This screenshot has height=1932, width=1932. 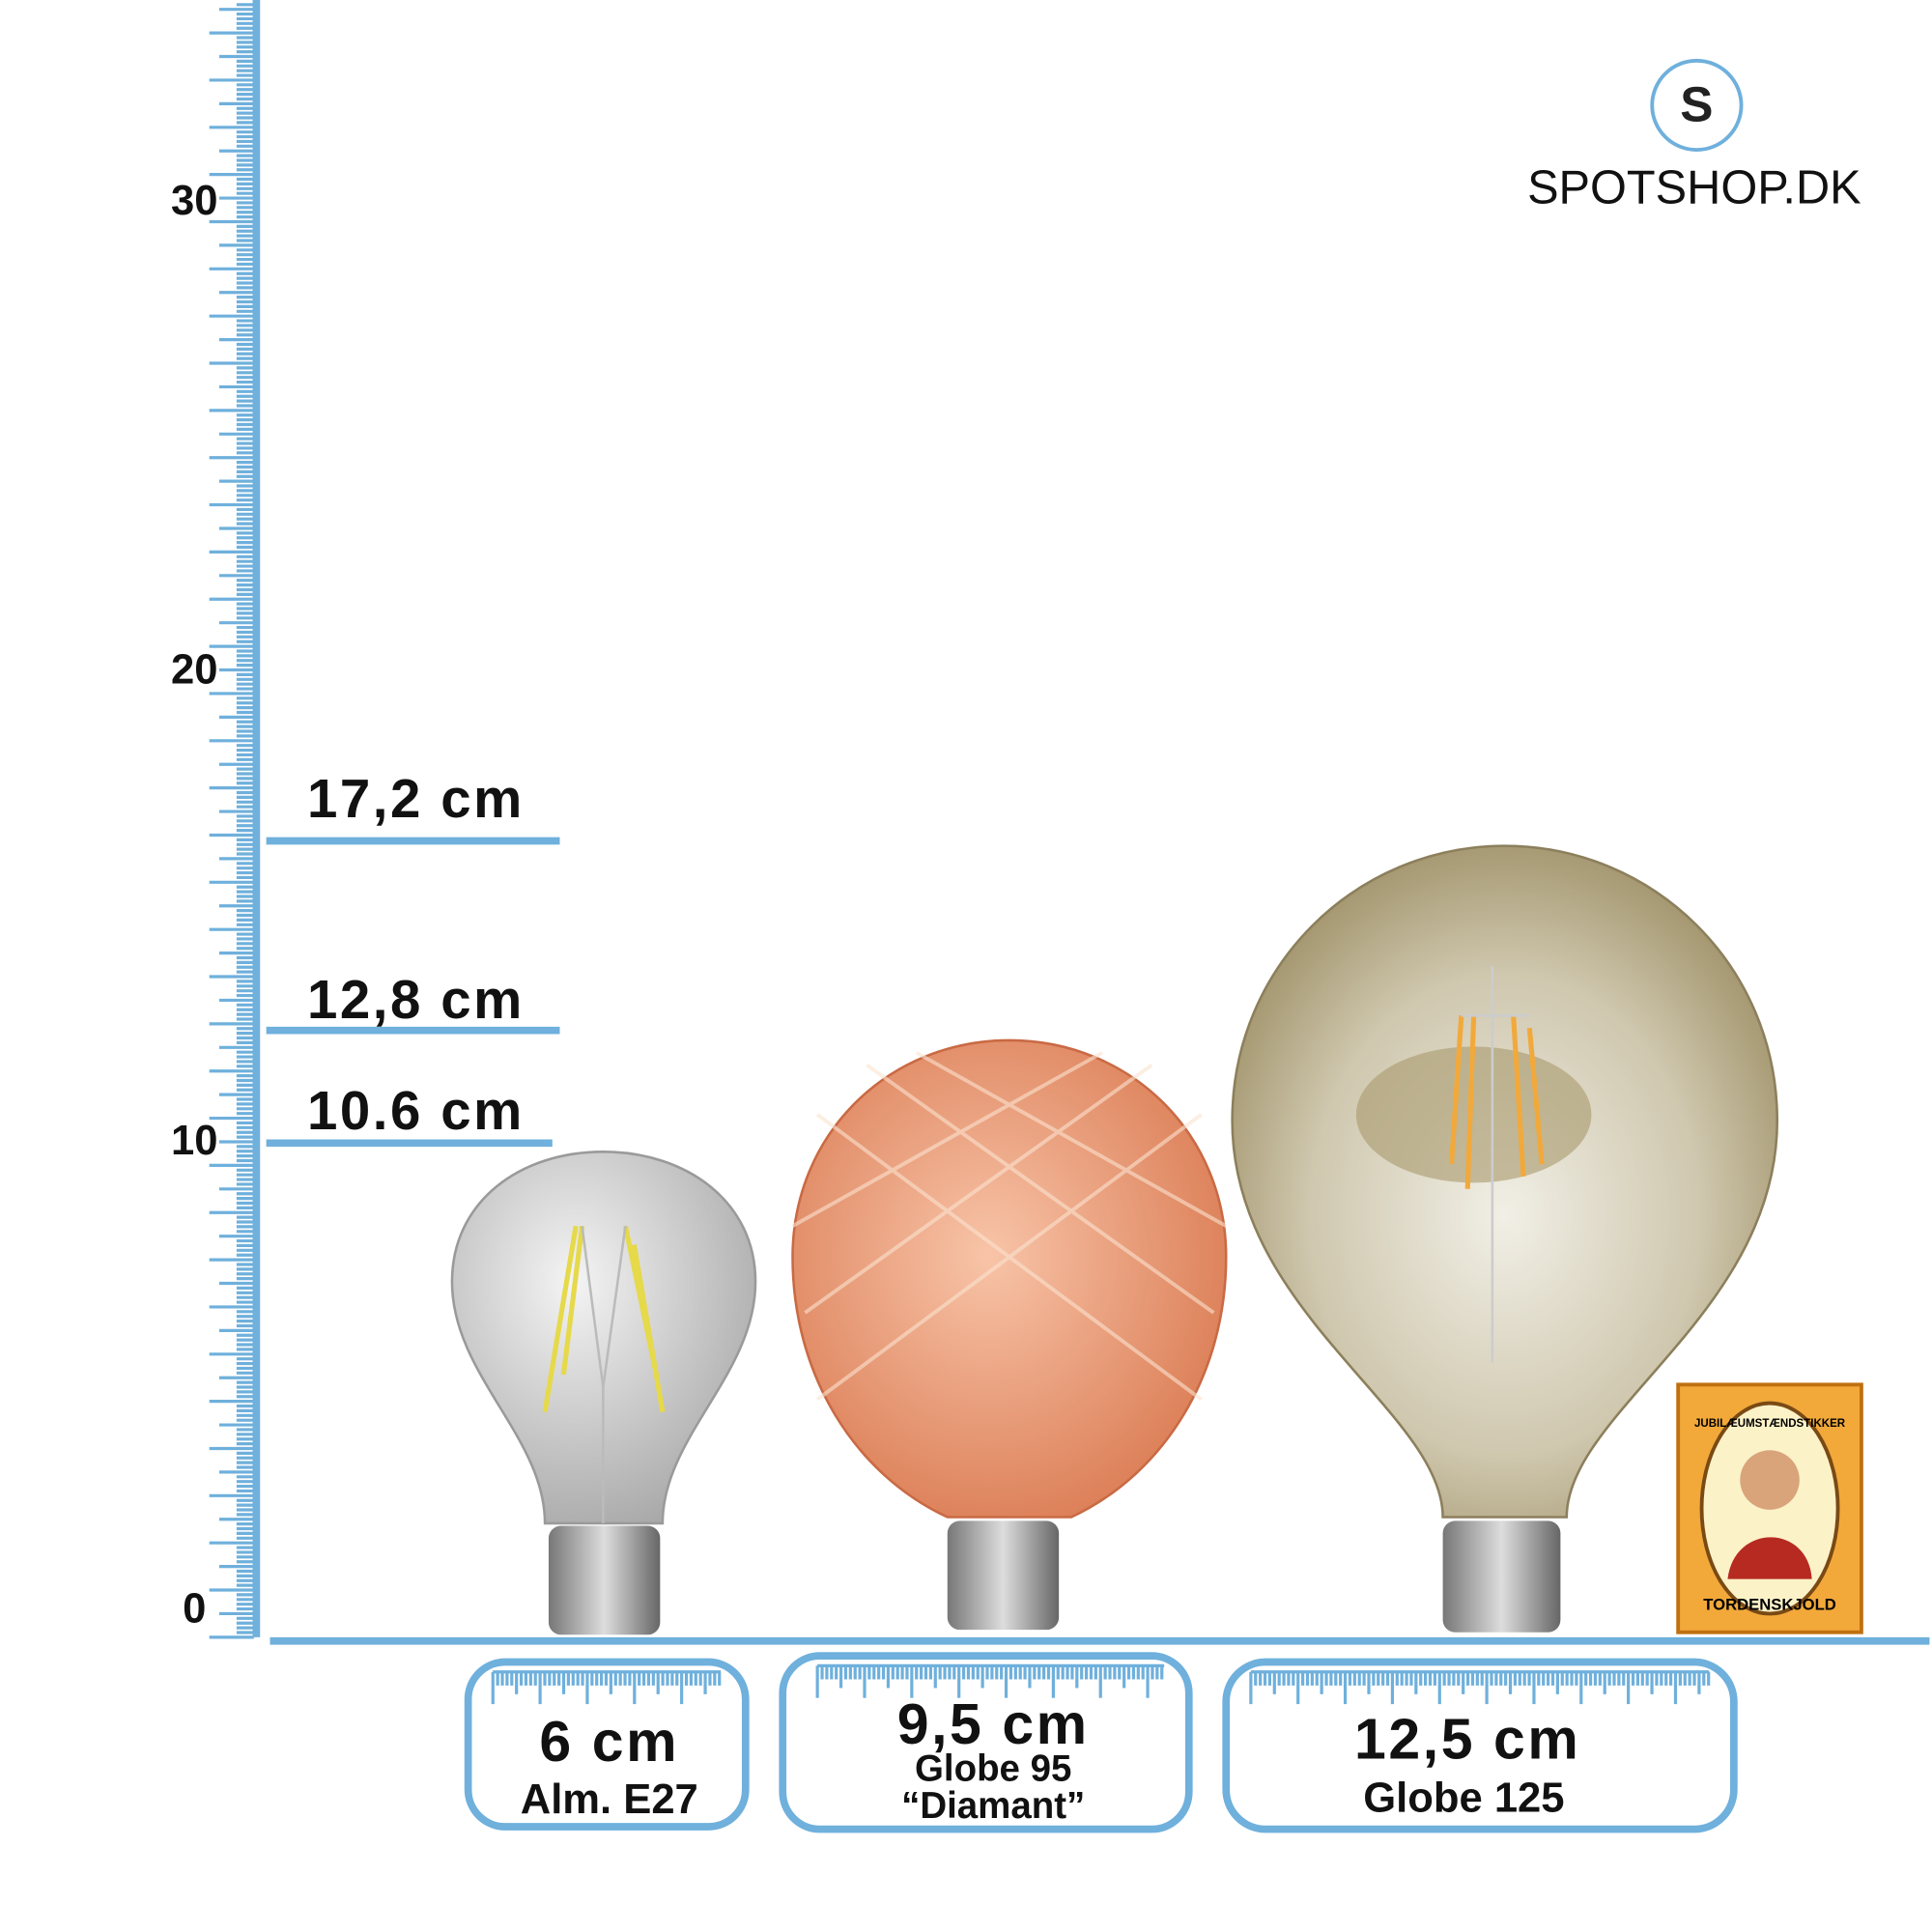 What do you see at coordinates (1769, 1605) in the screenshot?
I see `matchbox-bottom: TORDENSKJOLD` at bounding box center [1769, 1605].